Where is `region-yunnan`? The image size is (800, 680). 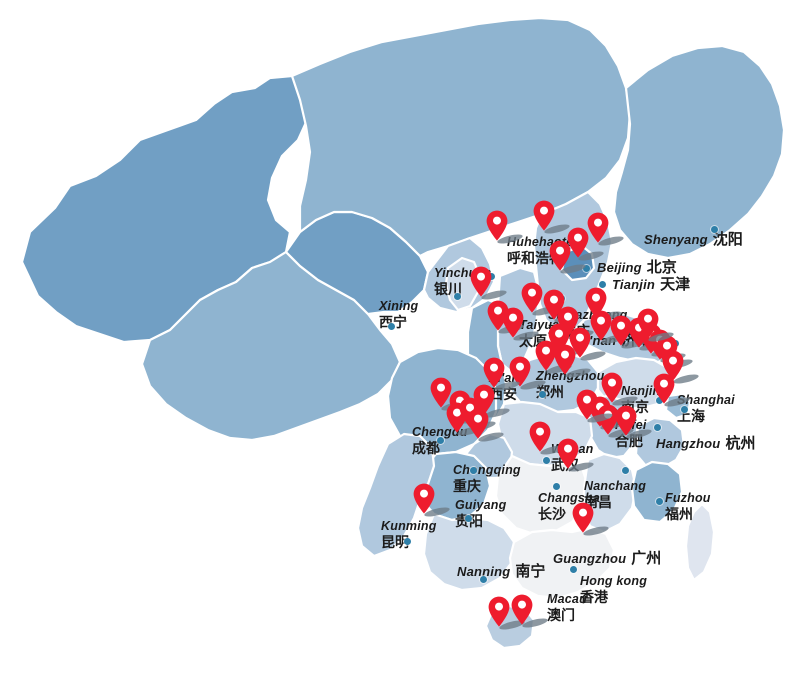
region-yunnan is located at coordinates (396, 495).